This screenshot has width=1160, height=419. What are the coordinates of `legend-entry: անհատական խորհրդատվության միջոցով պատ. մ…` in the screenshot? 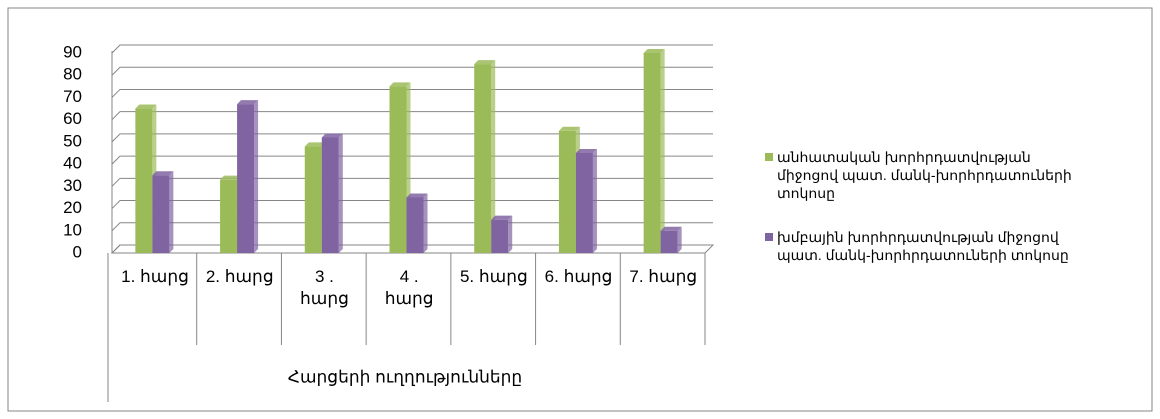 It's located at (921, 175).